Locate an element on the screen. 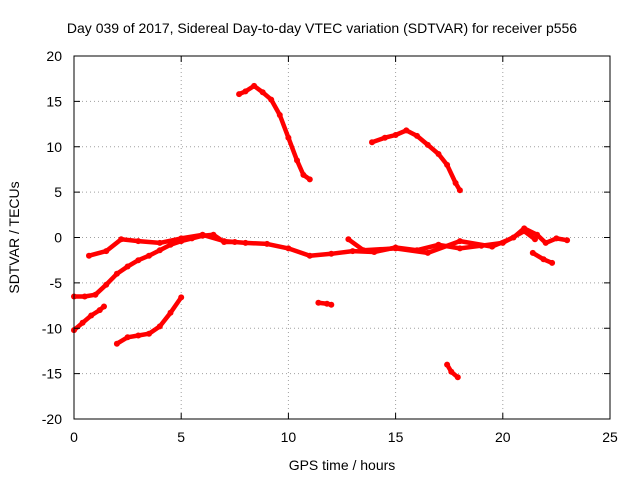 The width and height of the screenshot is (640, 485). x-tick-label: 25 is located at coordinates (610, 437).